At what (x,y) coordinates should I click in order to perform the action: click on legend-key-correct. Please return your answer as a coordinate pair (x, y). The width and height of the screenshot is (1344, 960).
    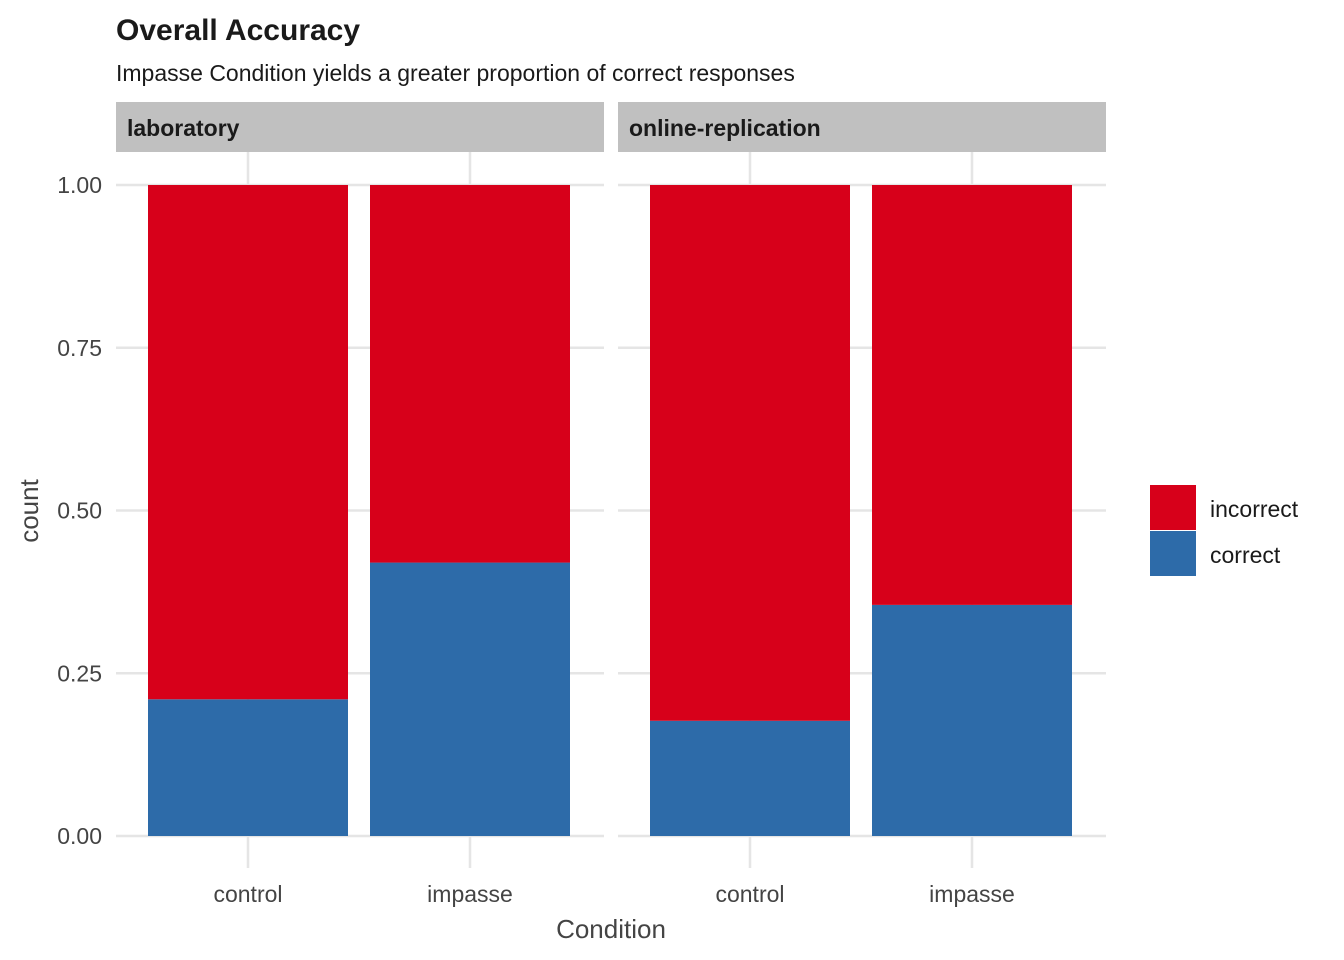
    Looking at the image, I should click on (1173, 553).